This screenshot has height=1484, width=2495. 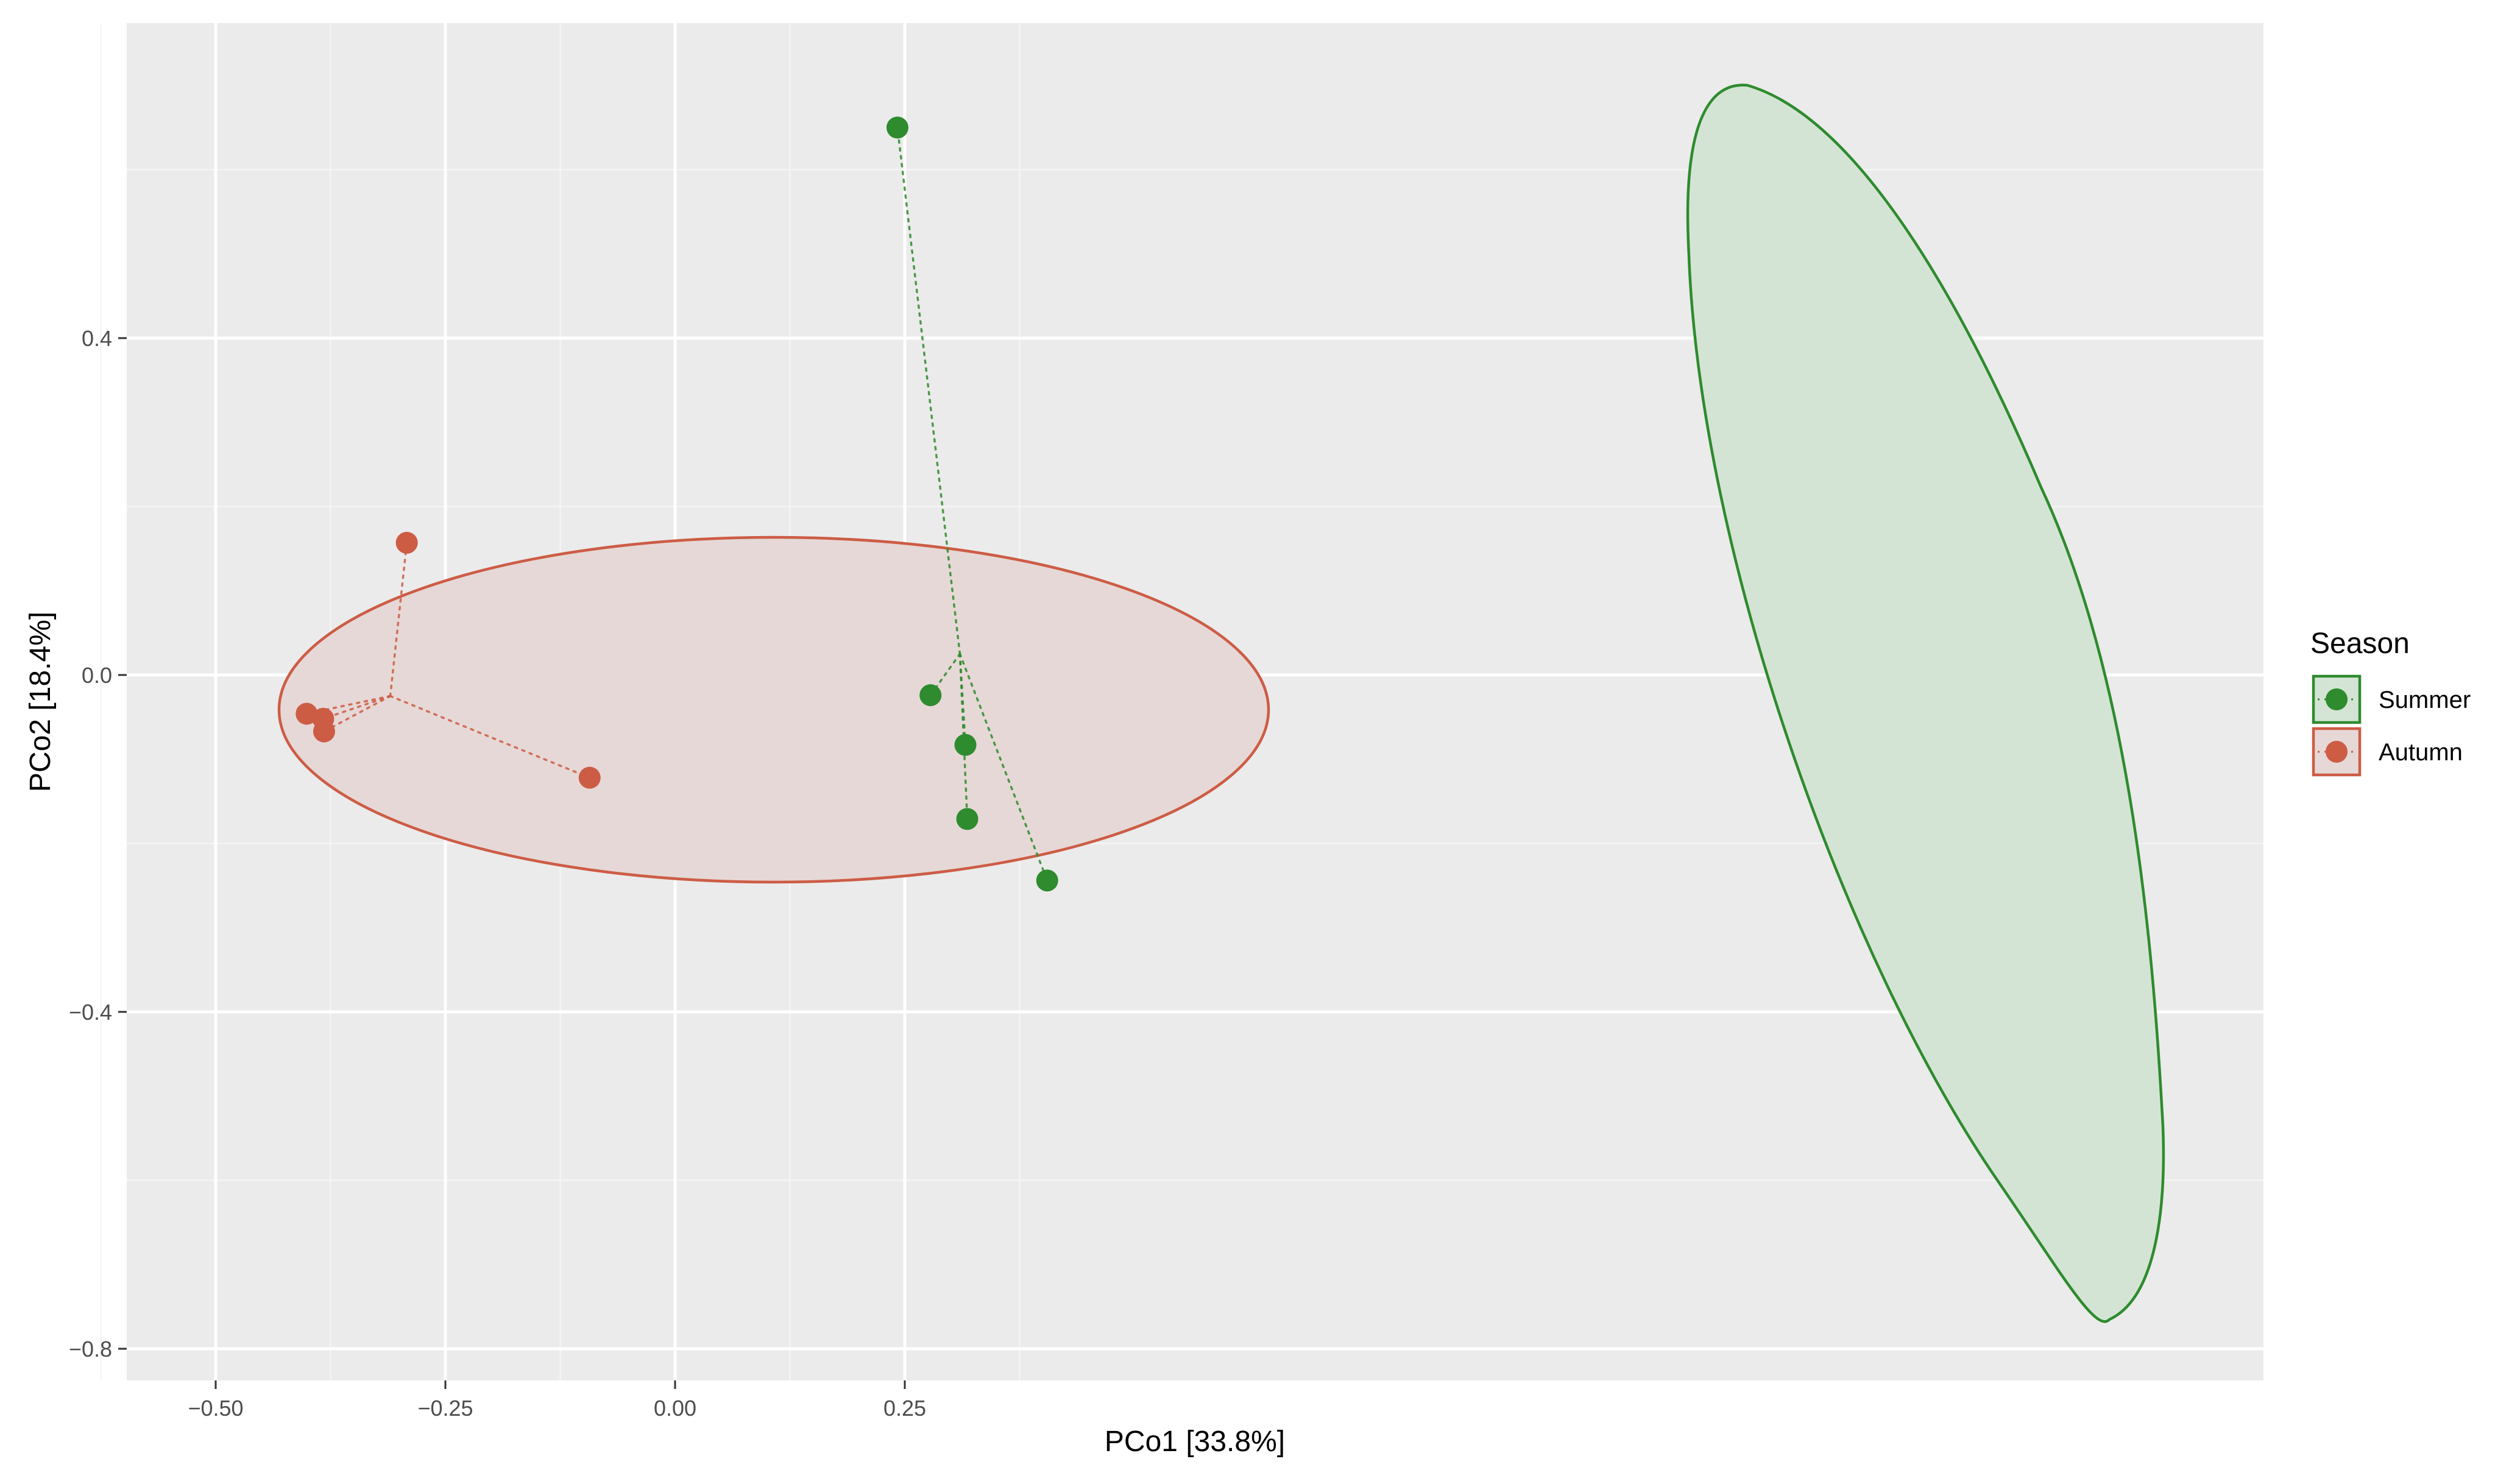 What do you see at coordinates (2425, 700) in the screenshot?
I see `legend-label-summer: Summer` at bounding box center [2425, 700].